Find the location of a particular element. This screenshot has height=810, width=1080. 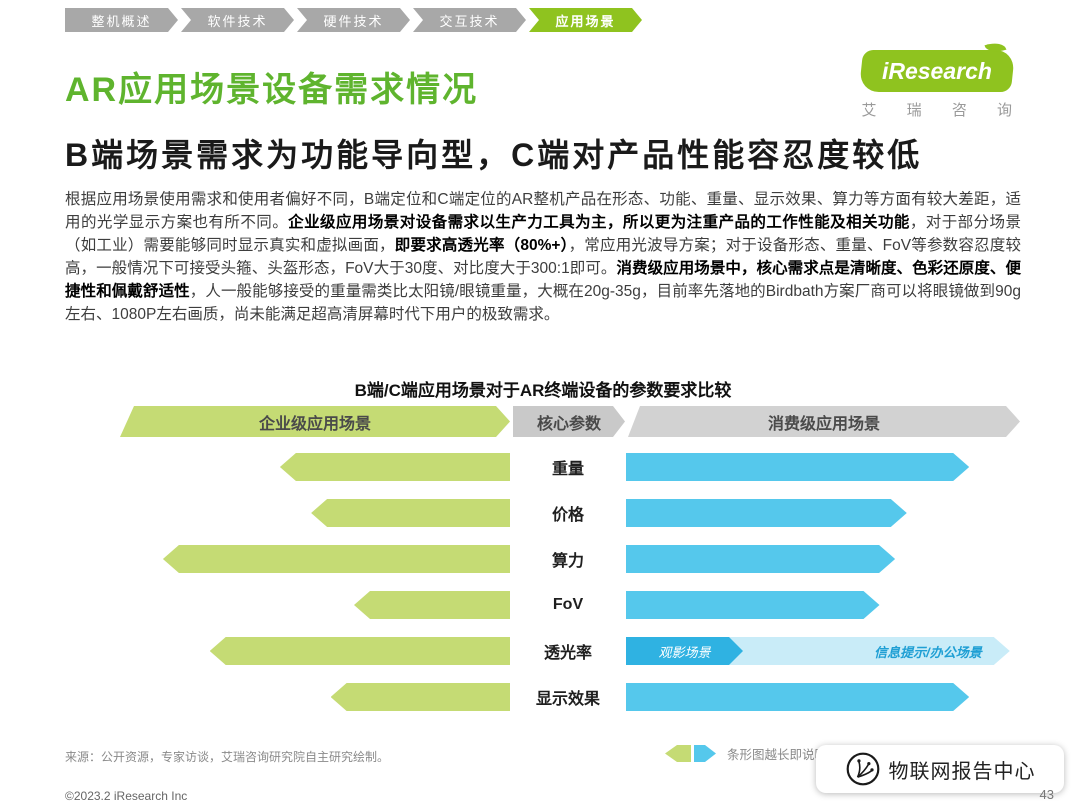

chart-row: 显示效果 is located at coordinates (570, 697).